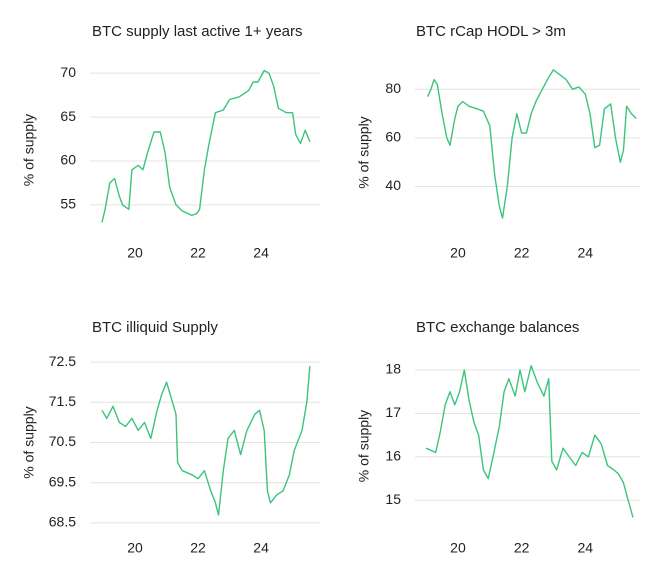 Image resolution: width=661 pixels, height=574 pixels. What do you see at coordinates (62, 361) in the screenshot?
I see `y-tick-label: 72.5` at bounding box center [62, 361].